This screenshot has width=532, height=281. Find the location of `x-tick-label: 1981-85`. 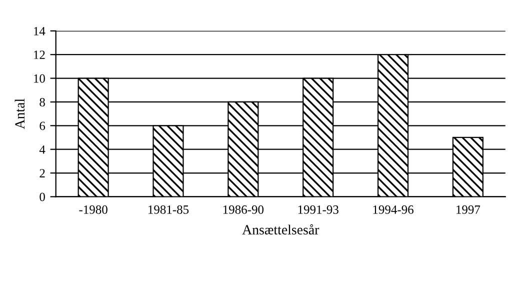

x-tick-label: 1981-85 is located at coordinates (168, 209).